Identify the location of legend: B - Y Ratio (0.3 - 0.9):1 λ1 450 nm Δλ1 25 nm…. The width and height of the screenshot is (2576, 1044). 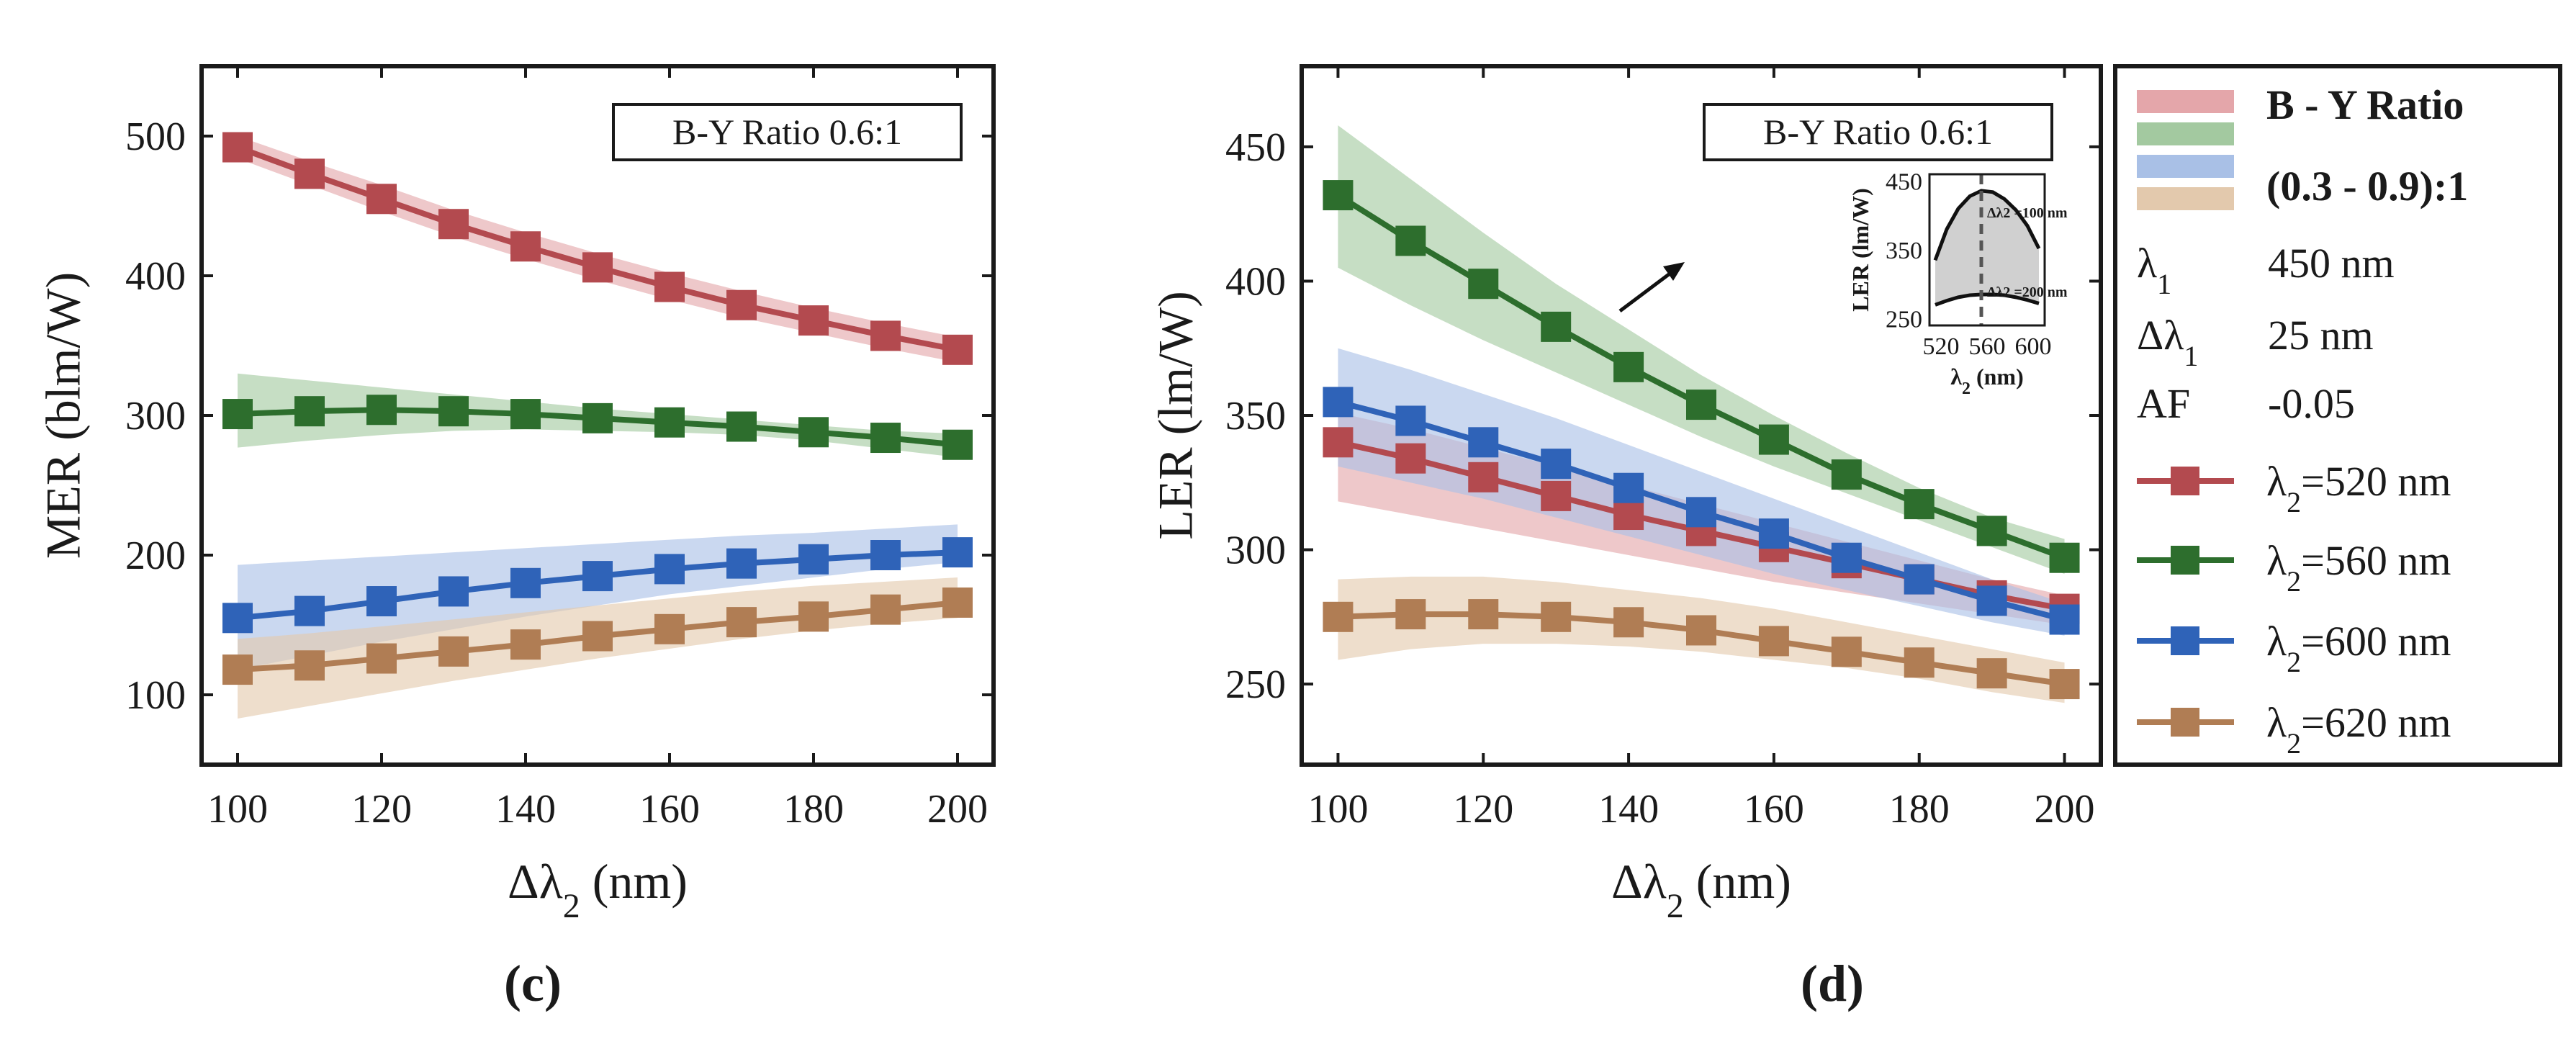
(2337, 415).